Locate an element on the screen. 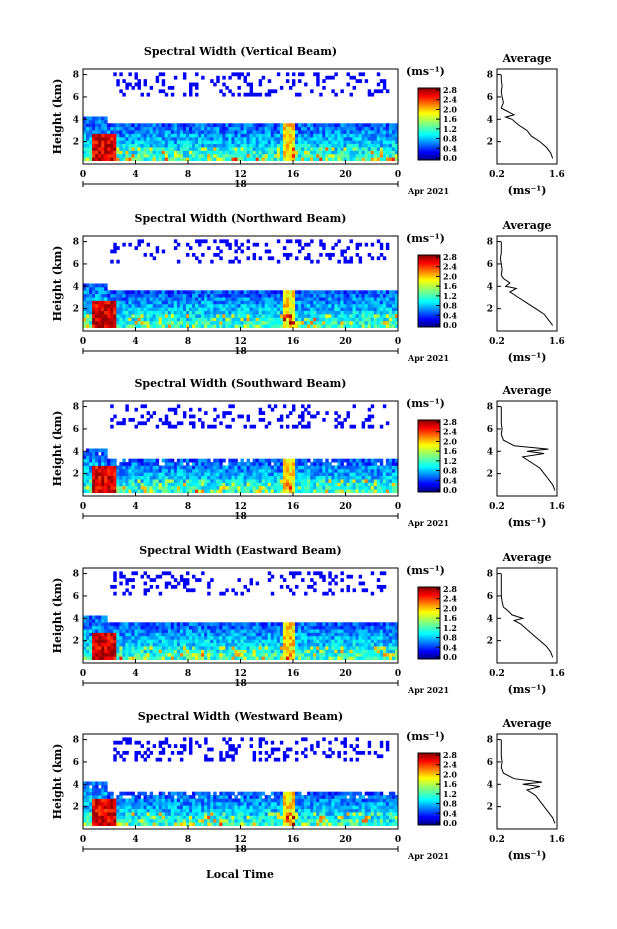 The image size is (617, 929). y-axis-label: Height (km) is located at coordinates (57, 117).